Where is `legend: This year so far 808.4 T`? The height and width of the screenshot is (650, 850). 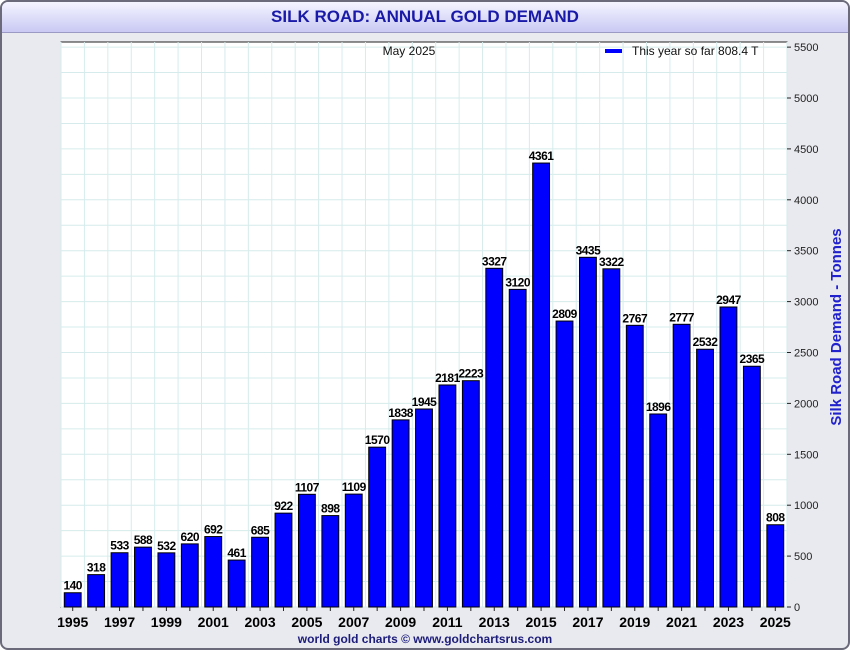
legend: This year so far 808.4 T is located at coordinates (682, 51).